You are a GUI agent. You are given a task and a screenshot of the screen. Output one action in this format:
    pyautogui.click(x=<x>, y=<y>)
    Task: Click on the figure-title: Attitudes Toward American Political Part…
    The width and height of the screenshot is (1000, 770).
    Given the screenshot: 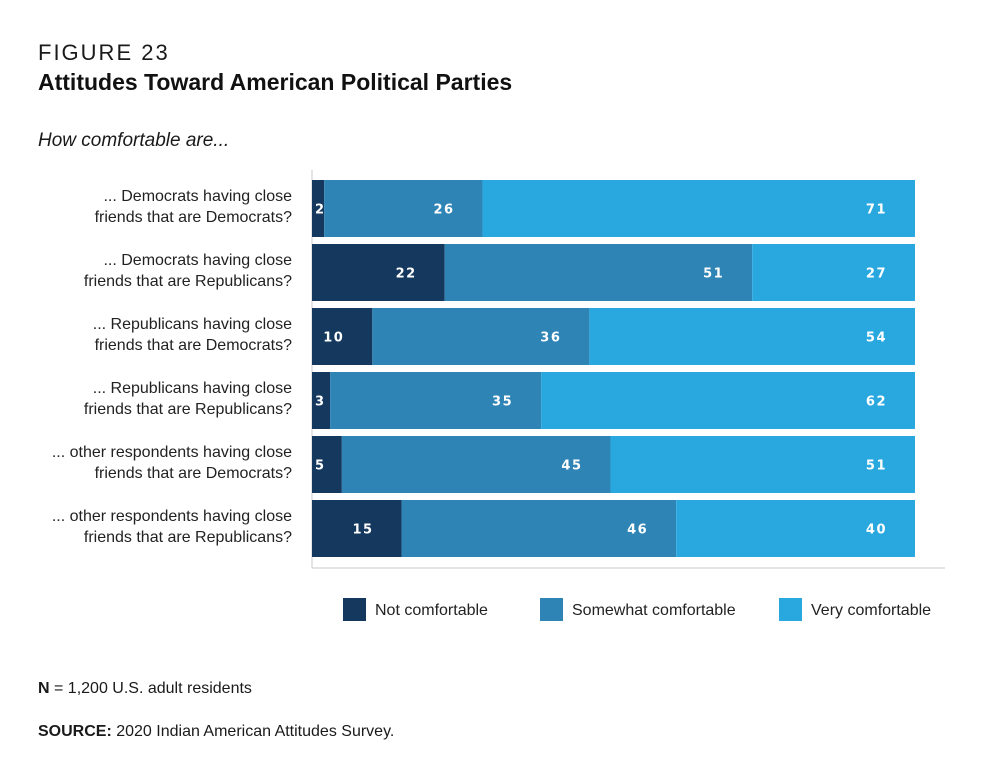 What is the action you would take?
    pyautogui.click(x=275, y=82)
    